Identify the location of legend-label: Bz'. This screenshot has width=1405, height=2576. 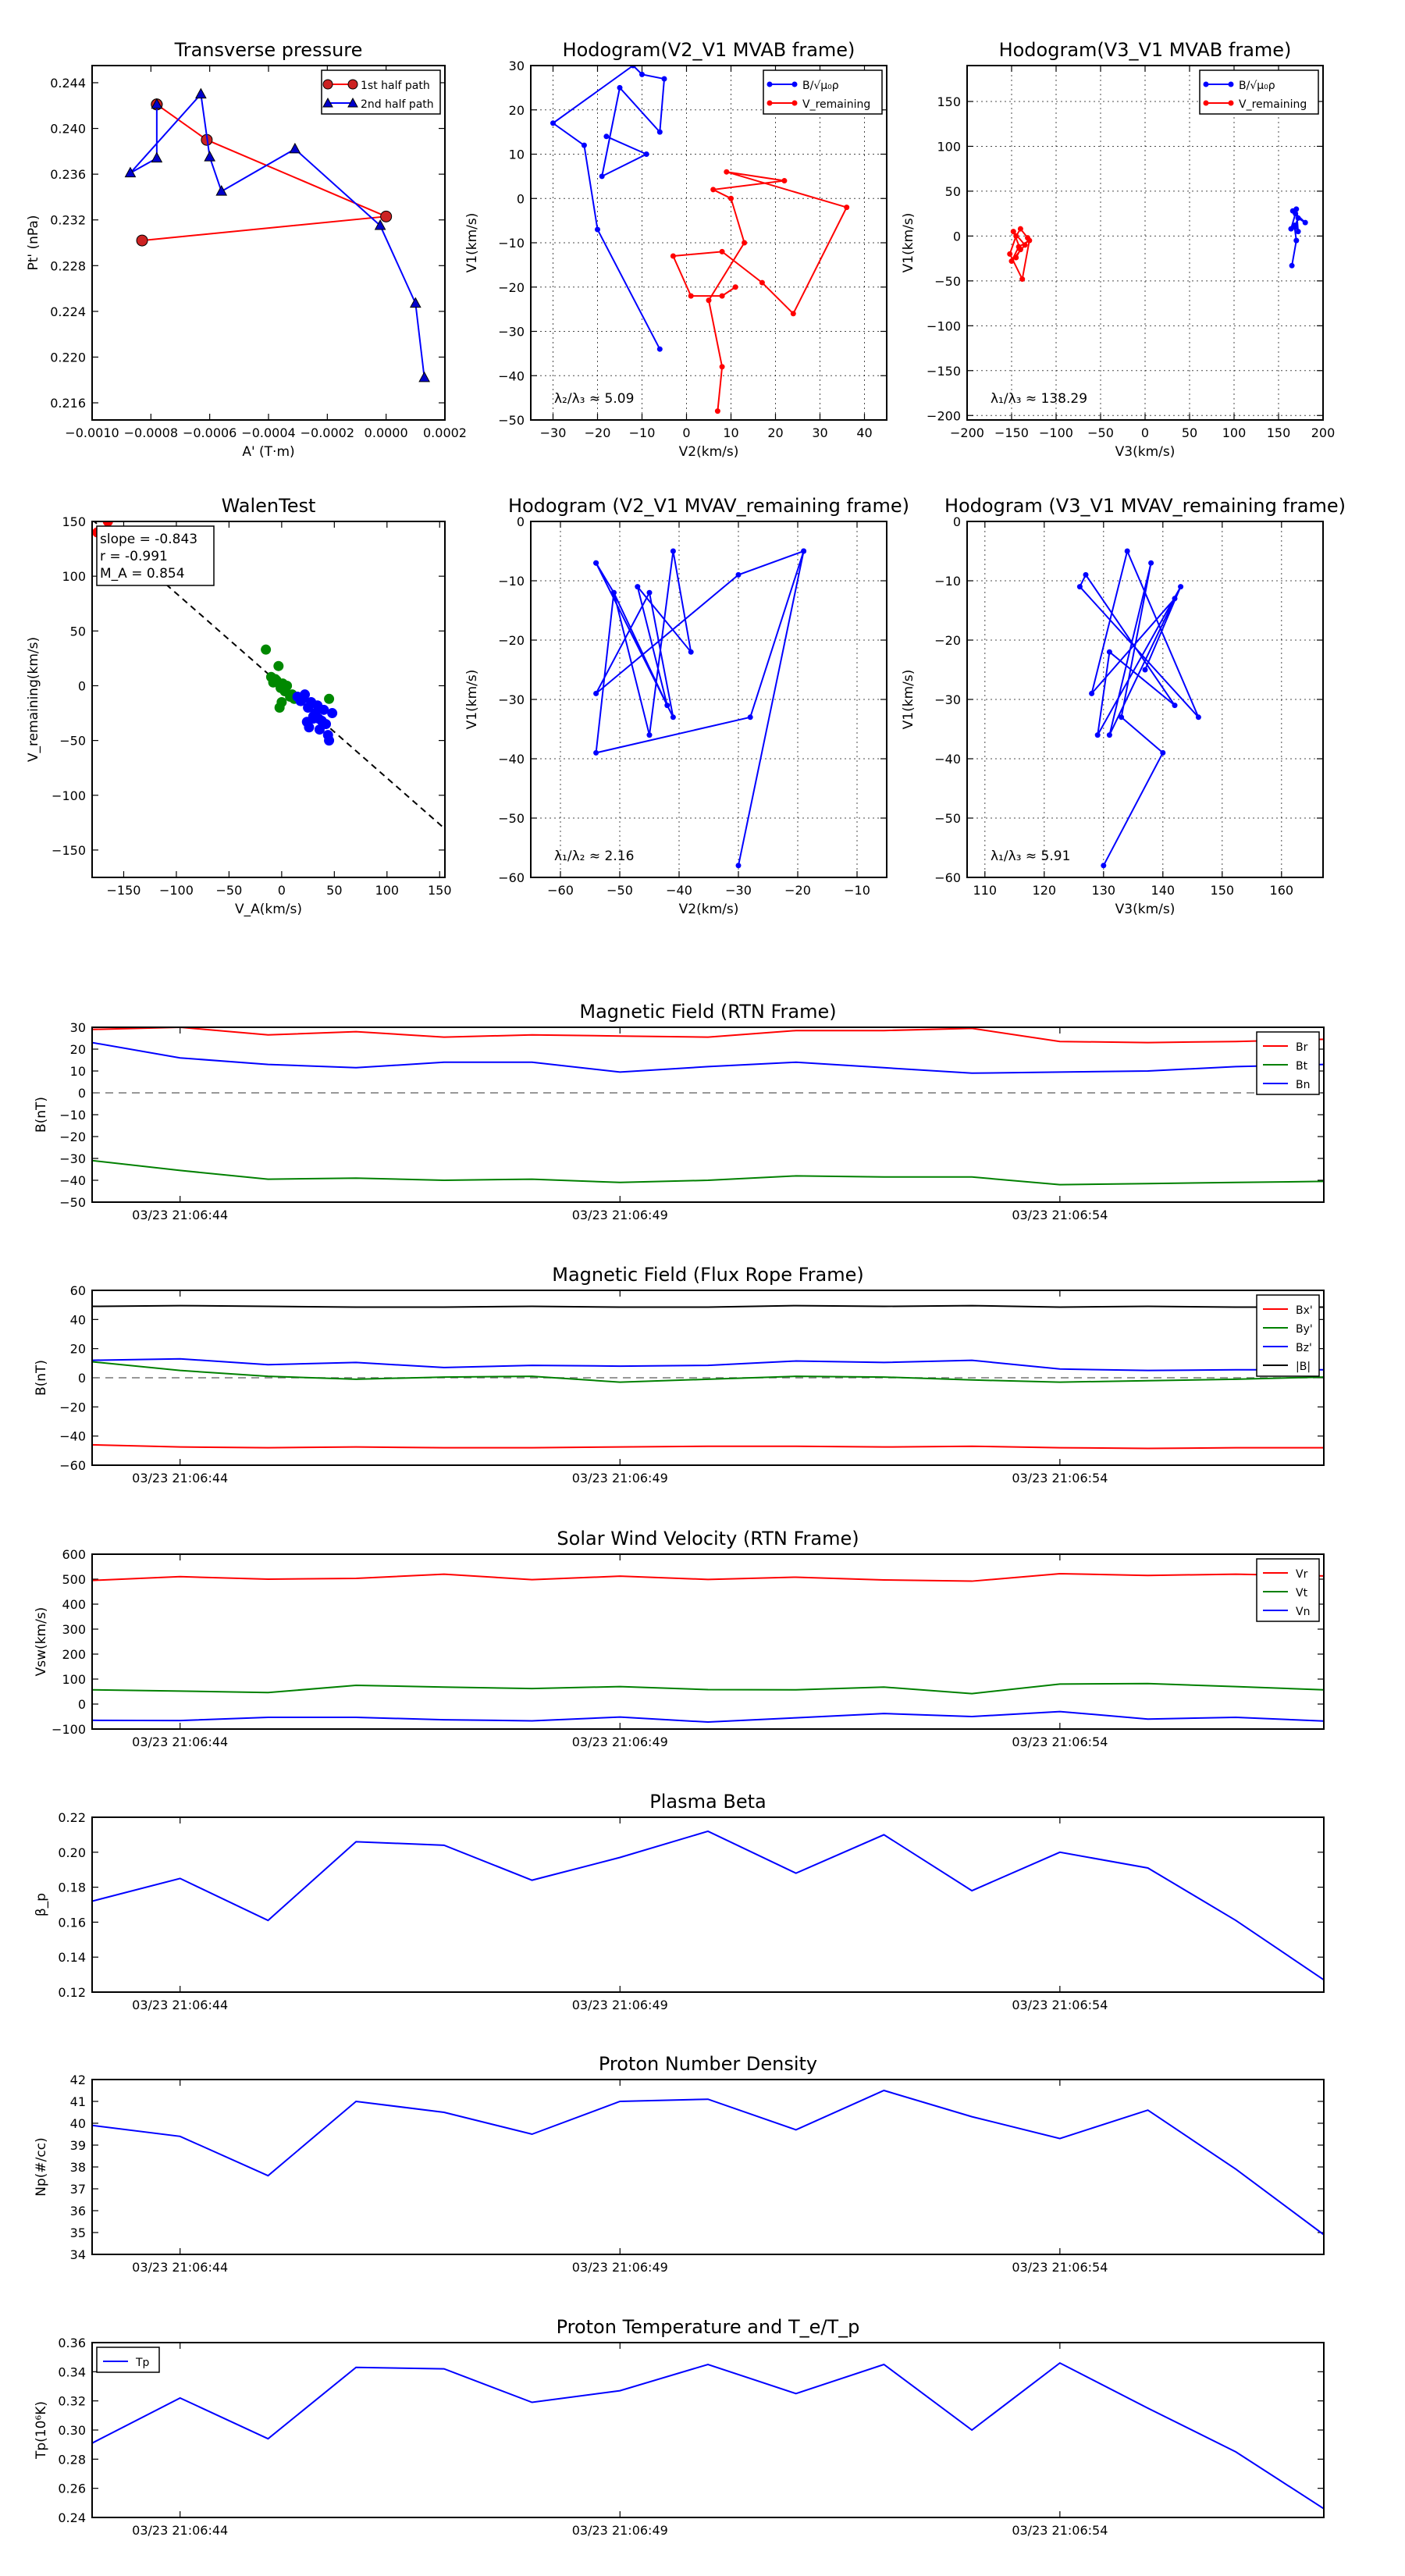
(1304, 1348).